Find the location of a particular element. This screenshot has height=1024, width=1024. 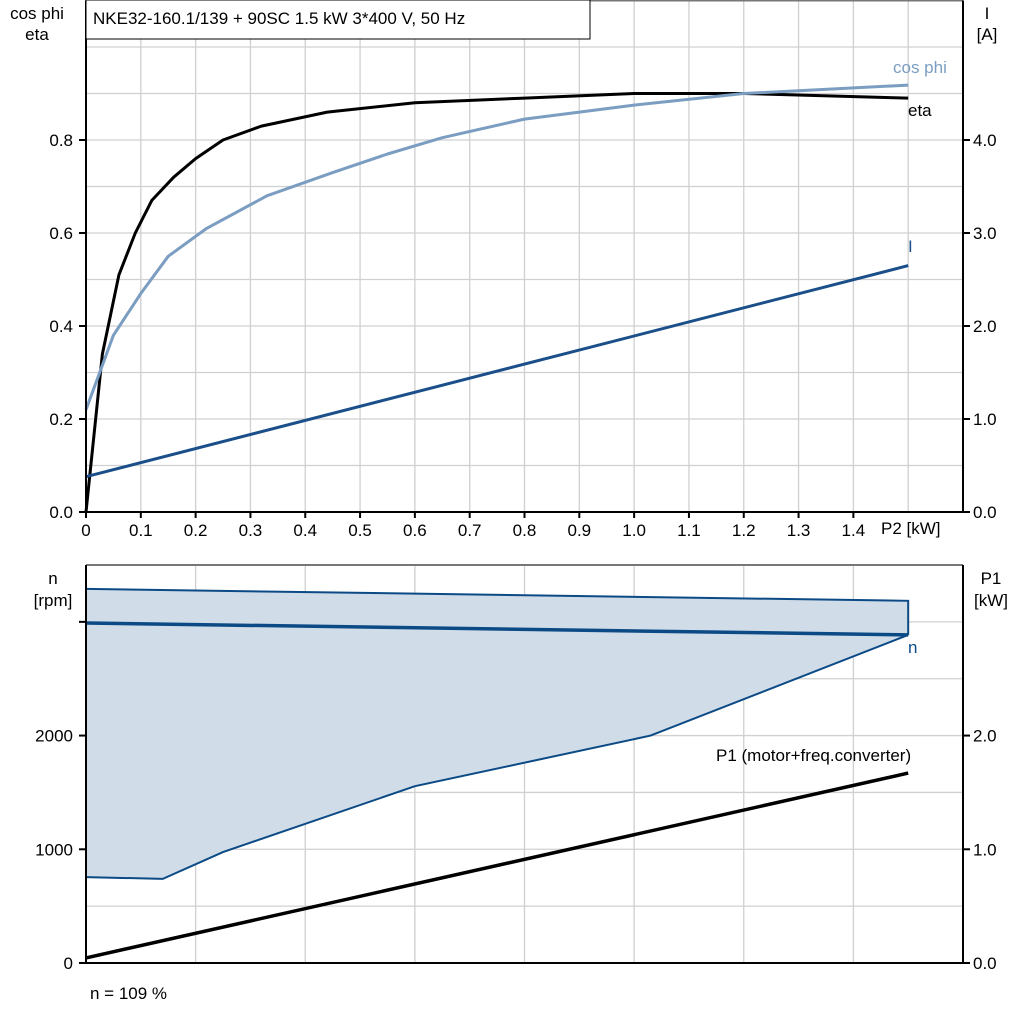

bottom-left-axis-label-2: [rpm] is located at coordinates (53, 600).